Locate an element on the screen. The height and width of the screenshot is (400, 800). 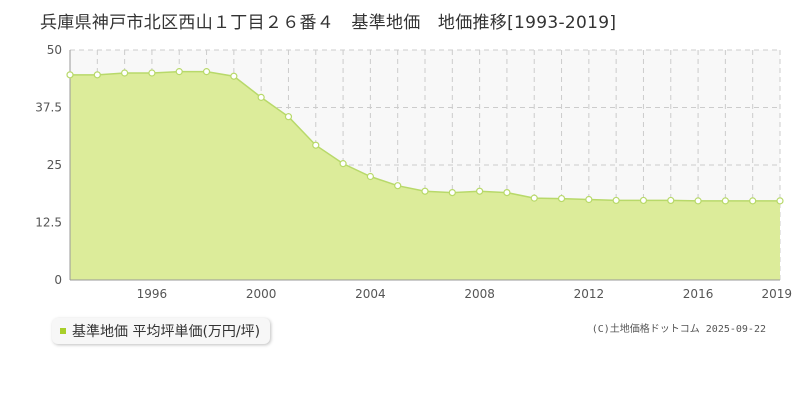
x-tick-label: 1996 is located at coordinates (152, 294).